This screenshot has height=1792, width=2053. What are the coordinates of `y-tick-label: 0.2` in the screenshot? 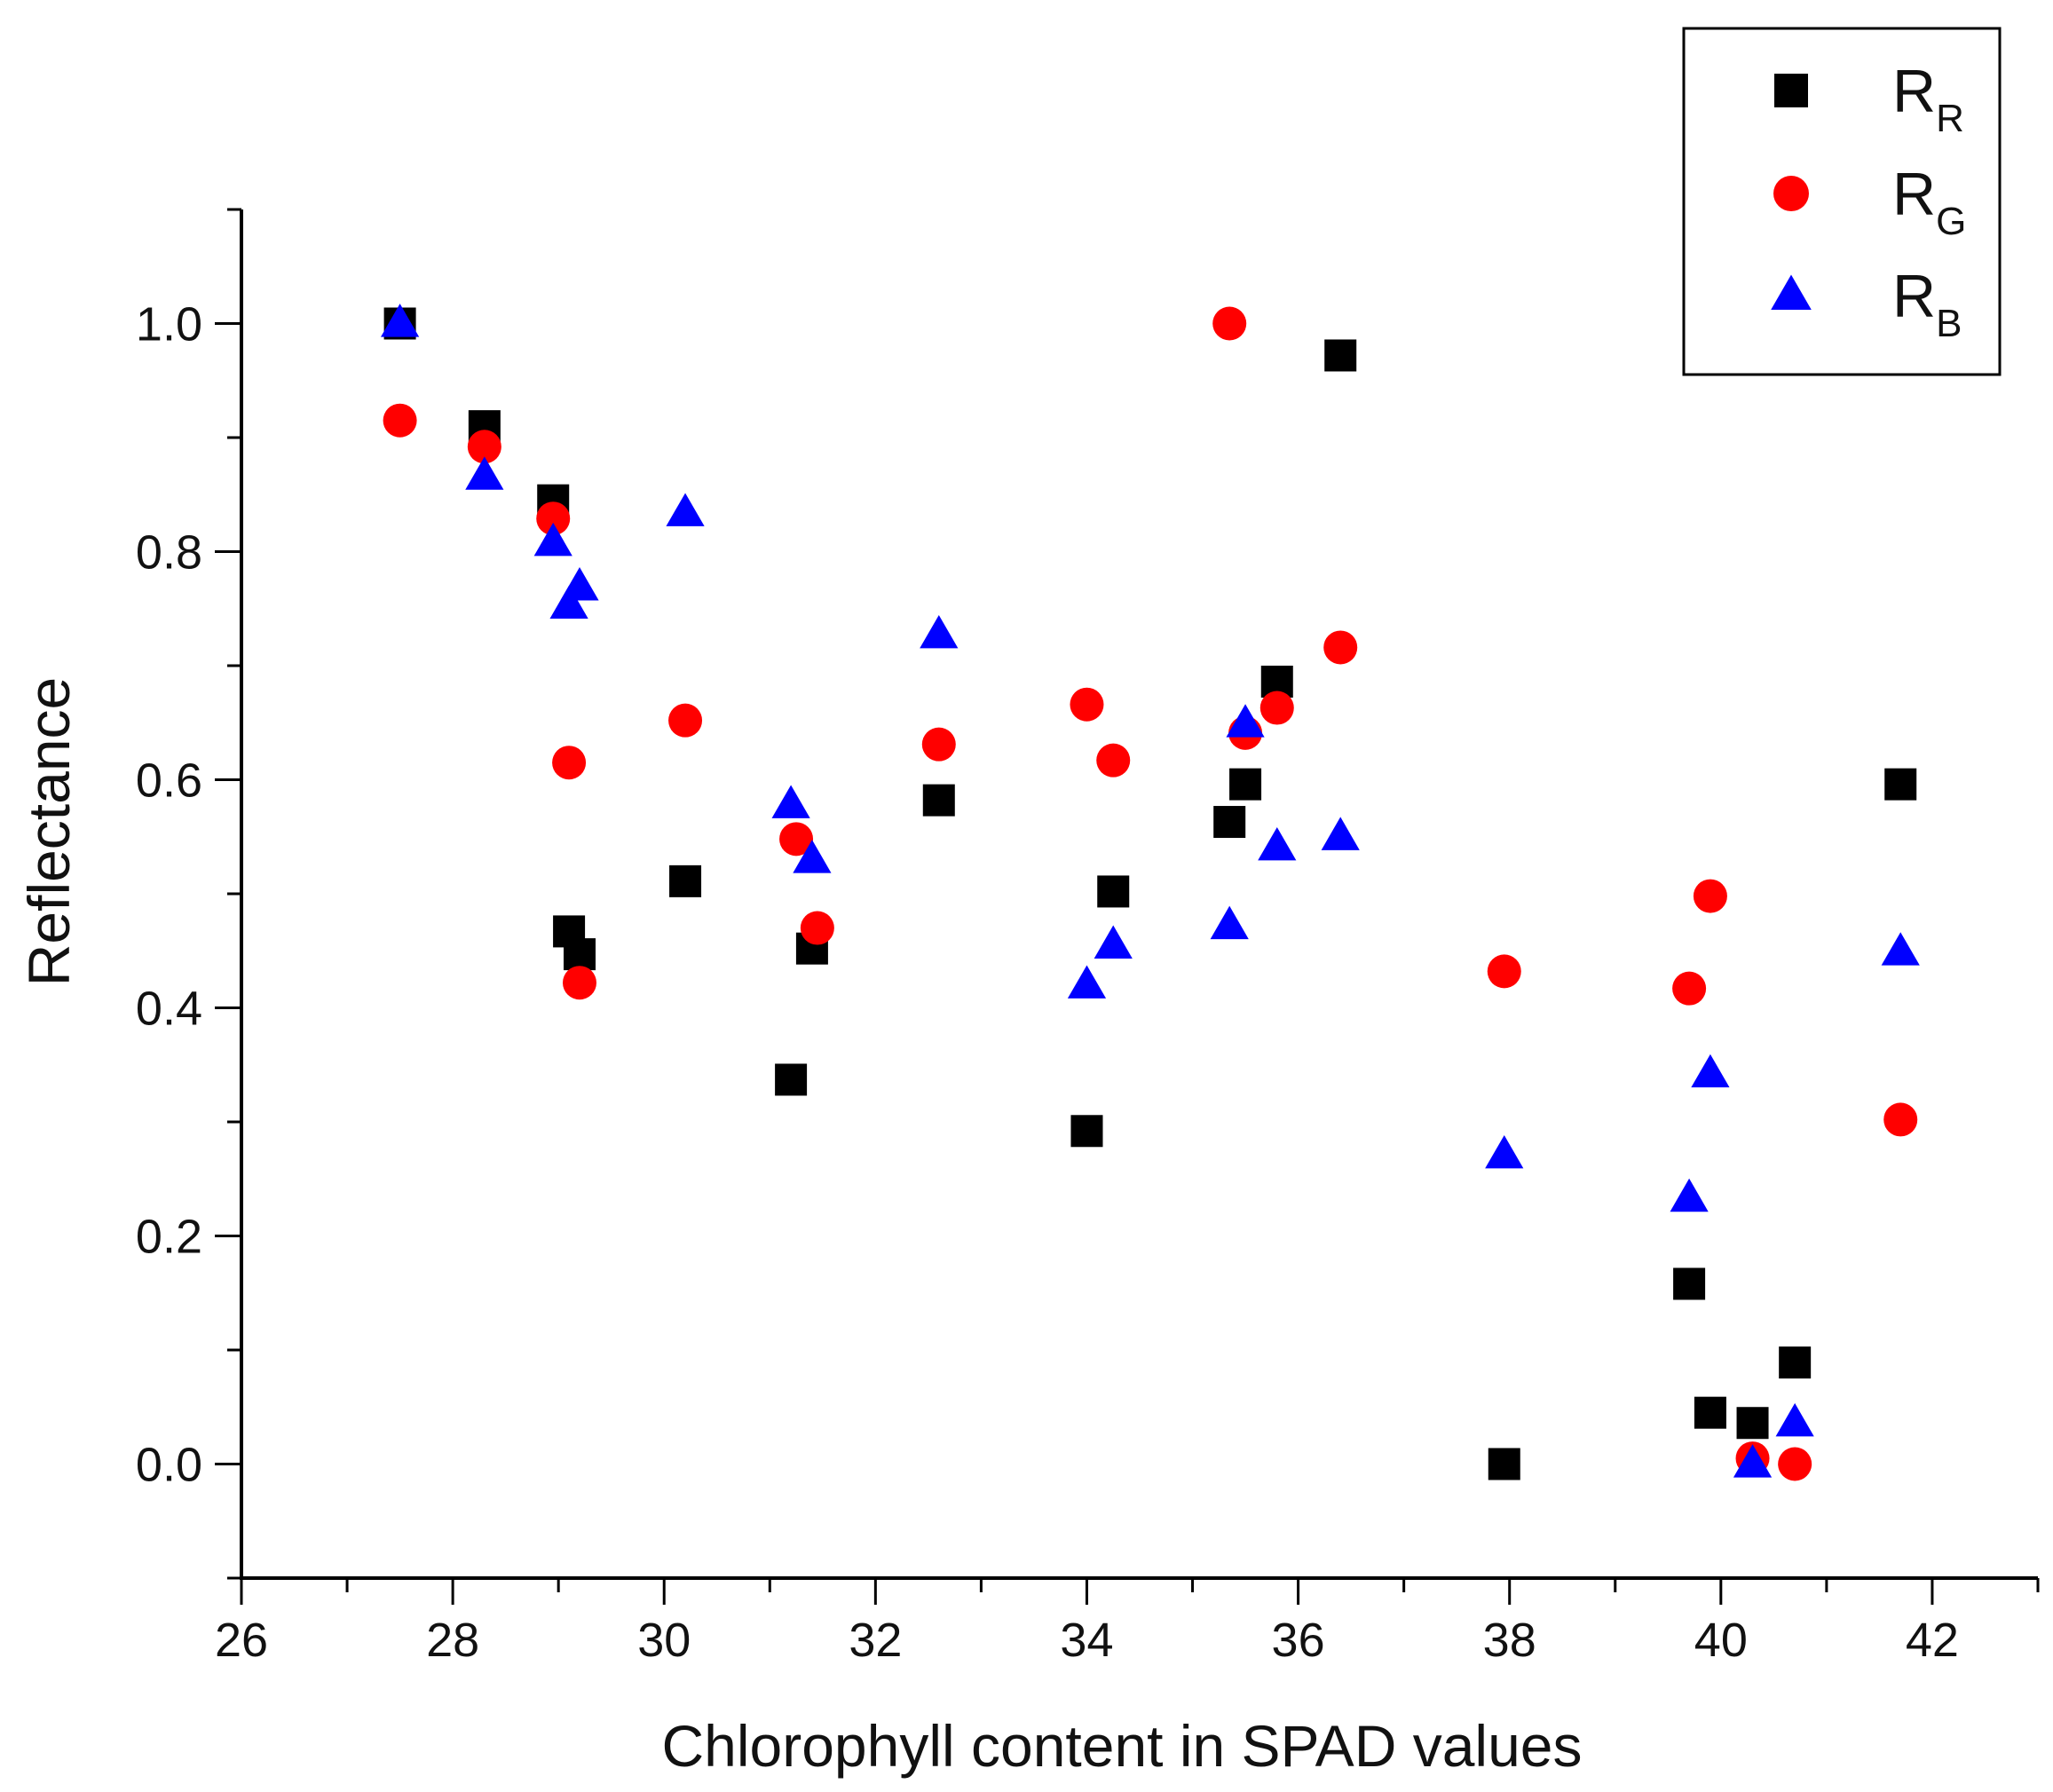 It's located at (169, 1237).